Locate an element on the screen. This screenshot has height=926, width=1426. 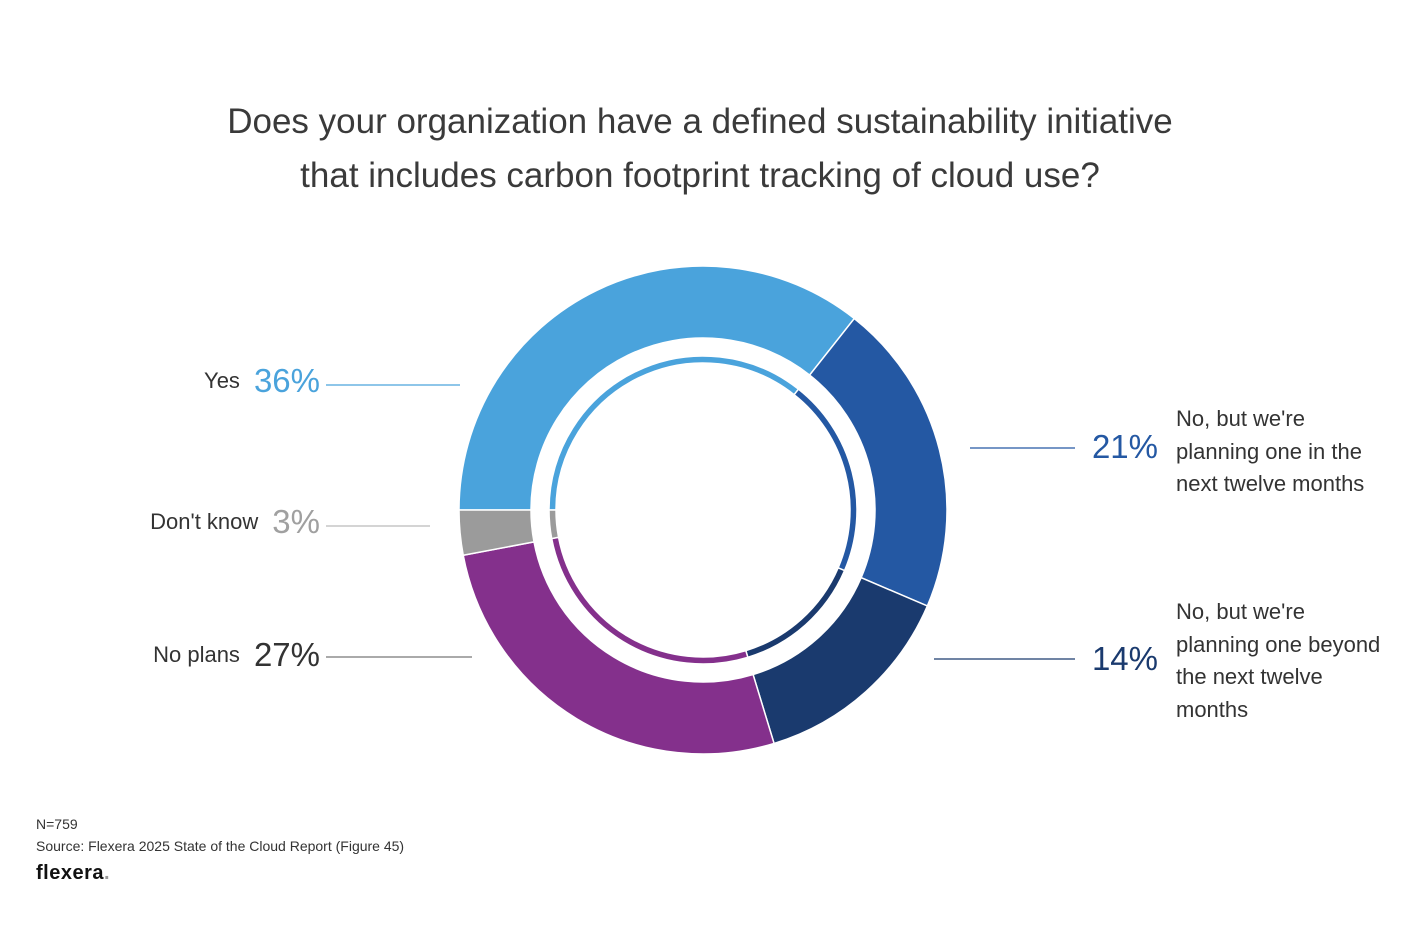
label-dont-know-category: Don't know is located at coordinates (204, 521).